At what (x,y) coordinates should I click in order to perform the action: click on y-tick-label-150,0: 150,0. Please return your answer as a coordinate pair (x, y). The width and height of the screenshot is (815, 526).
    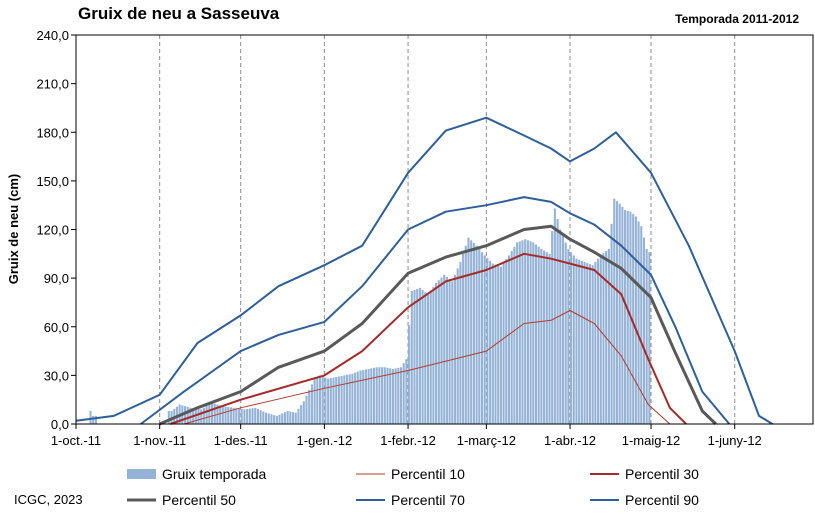
    Looking at the image, I should click on (52, 181).